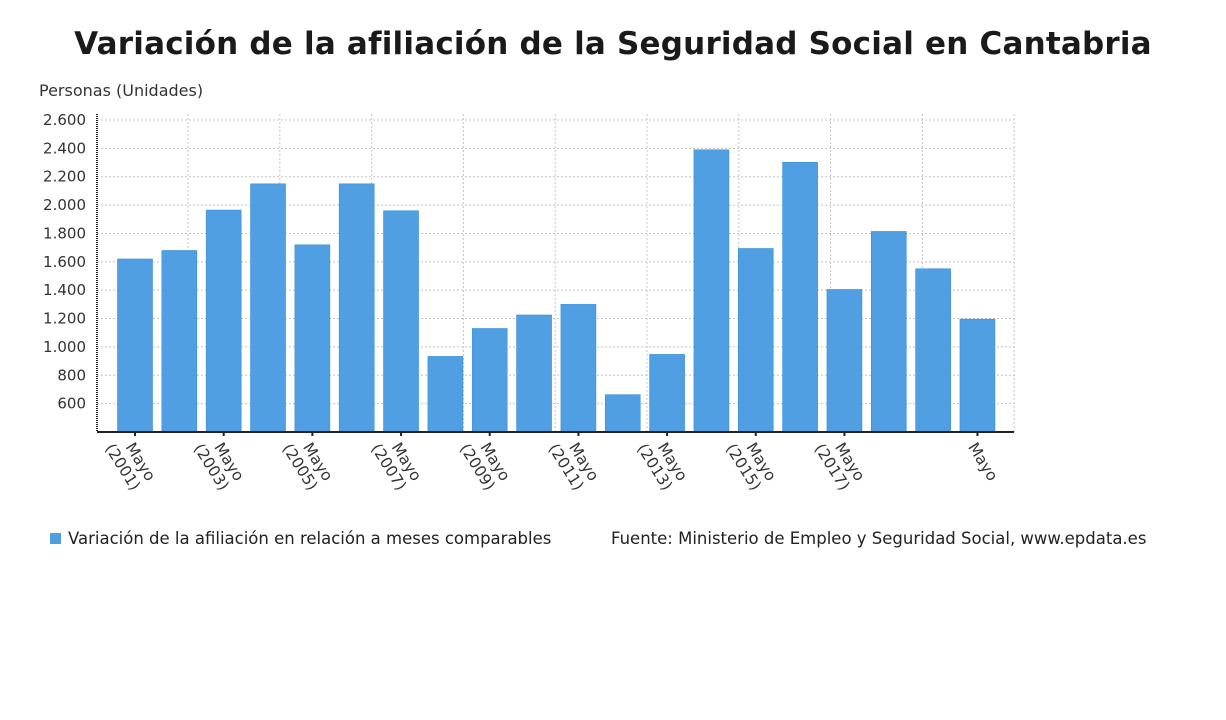  What do you see at coordinates (64, 262) in the screenshot?
I see `y-tick-label: 1.600` at bounding box center [64, 262].